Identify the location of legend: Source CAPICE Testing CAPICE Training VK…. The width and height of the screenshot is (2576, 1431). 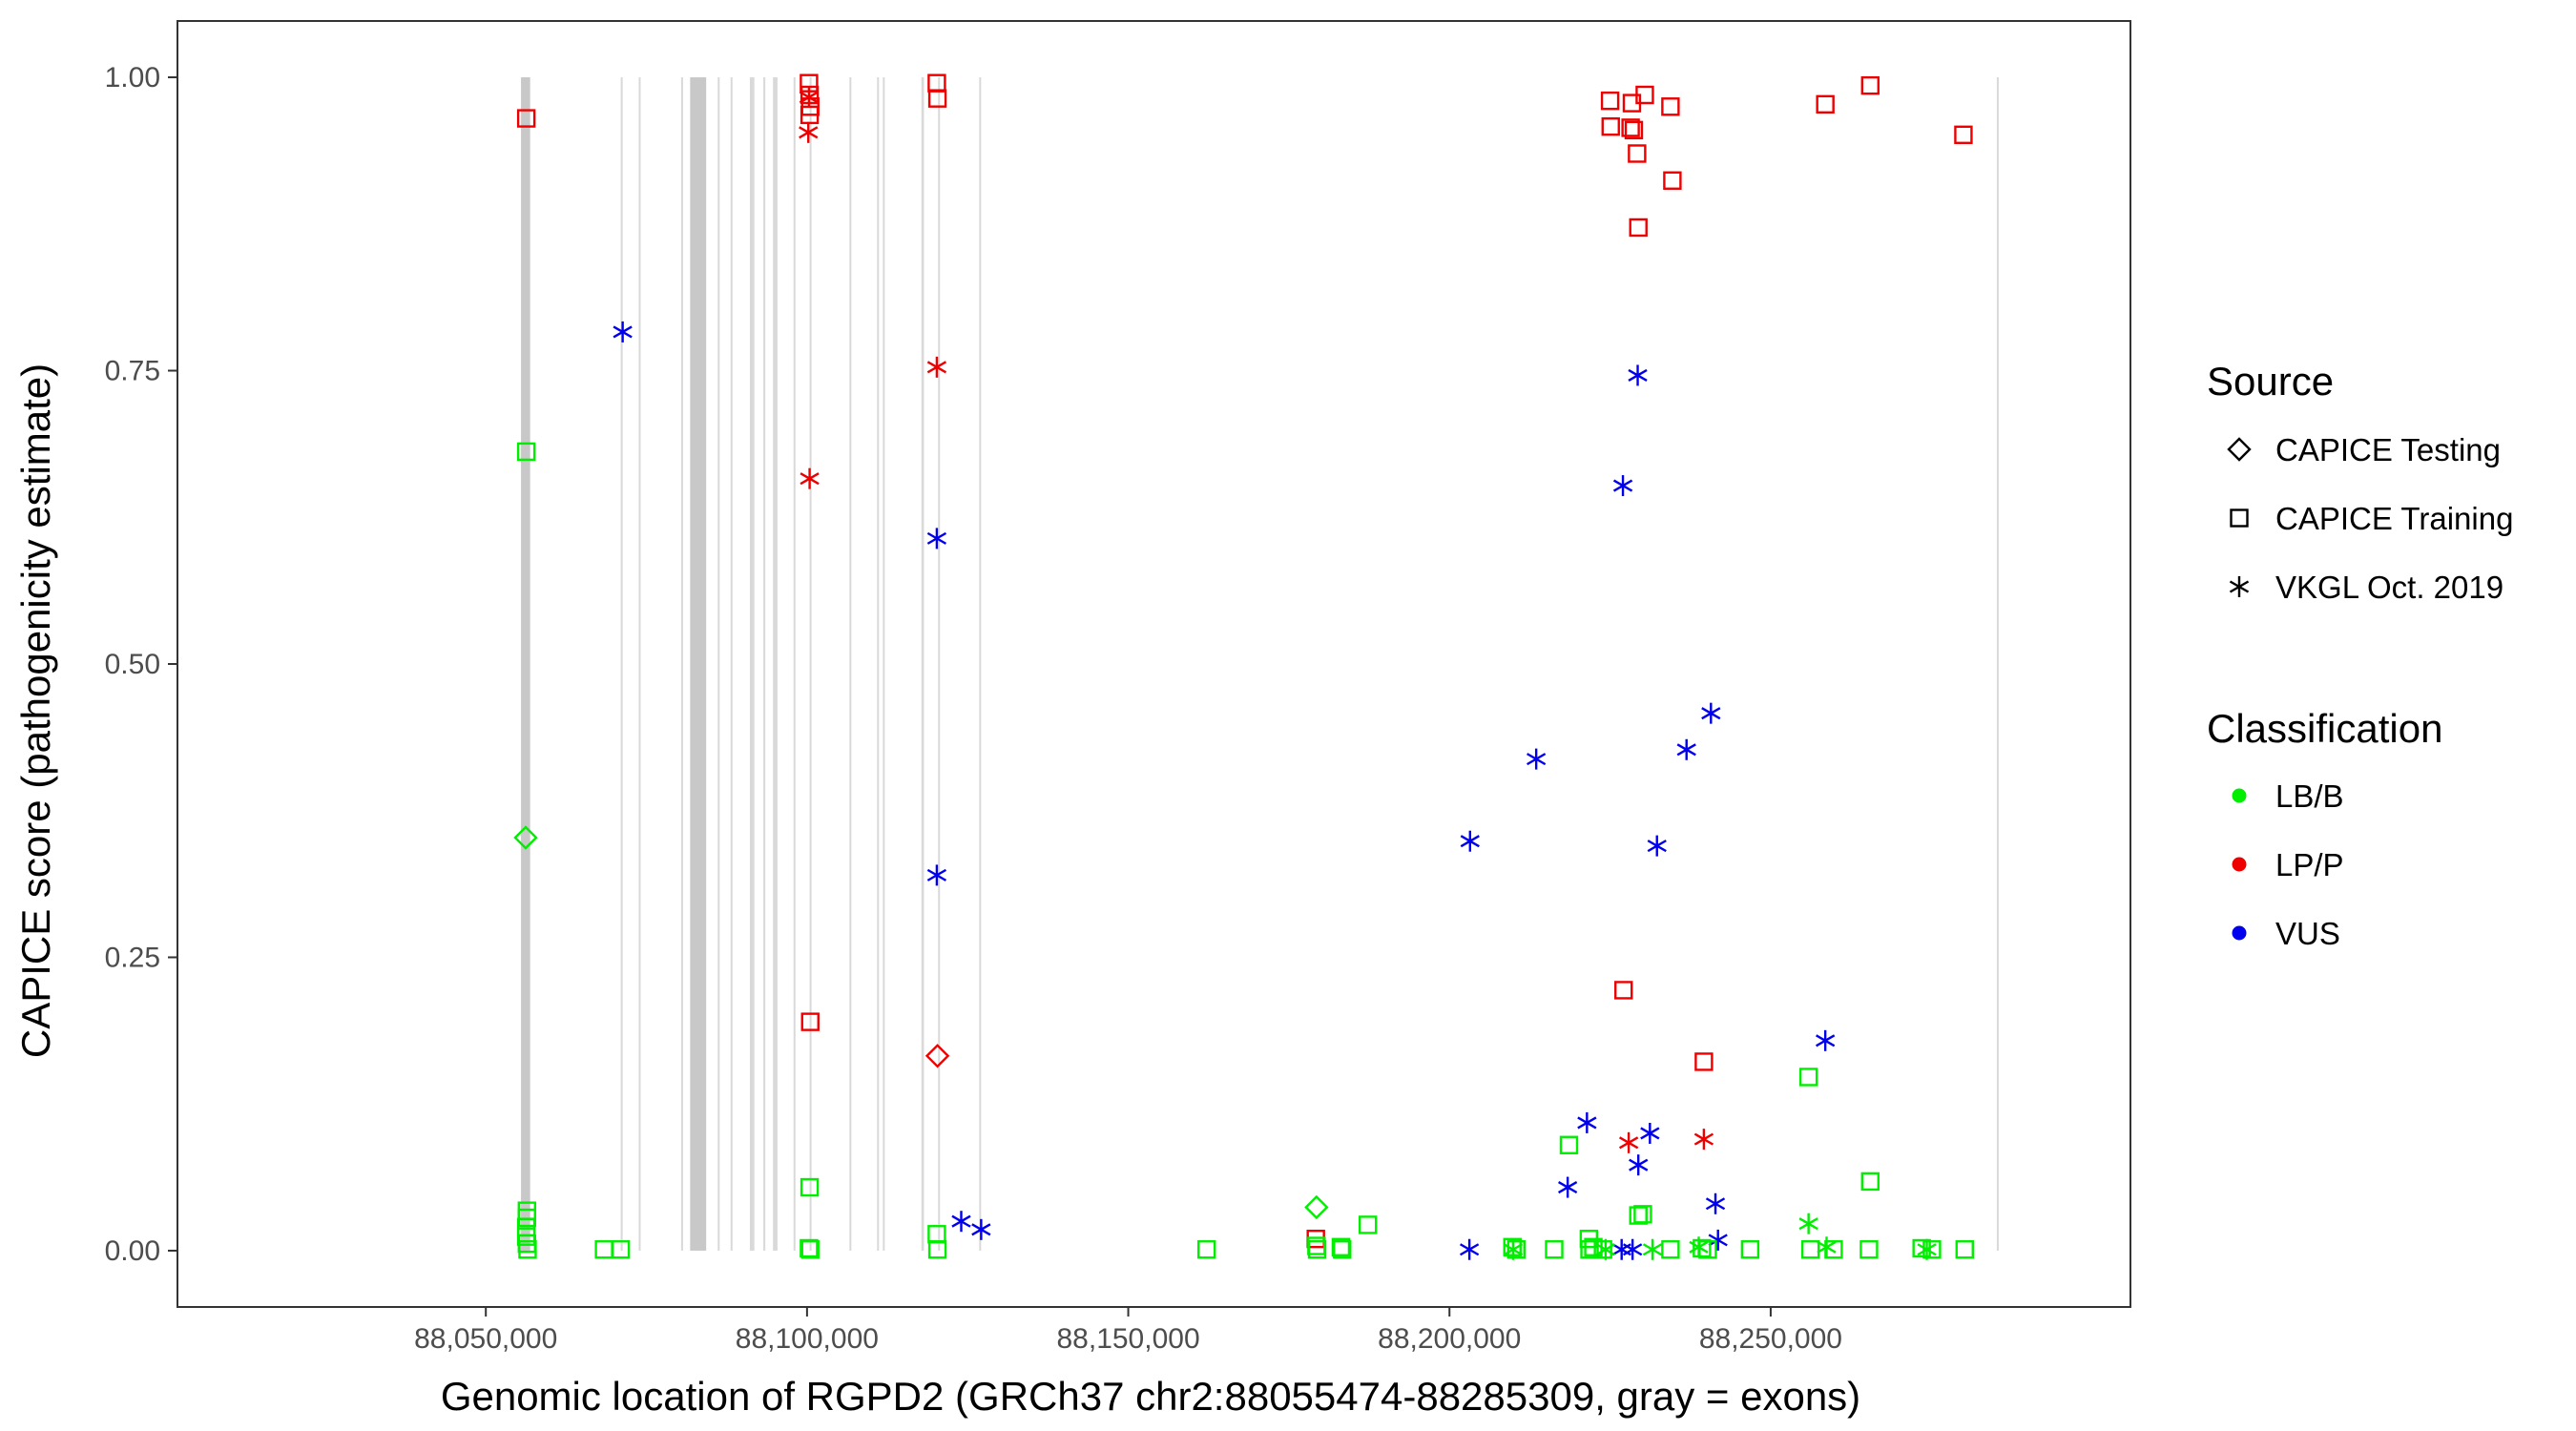
(2360, 655).